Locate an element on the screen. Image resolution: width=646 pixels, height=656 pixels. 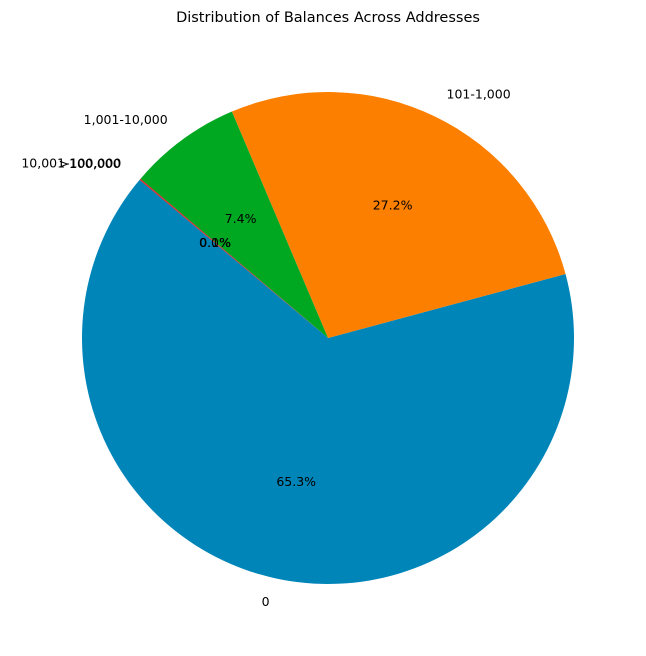
category-label-10-001-100-000: 10,001-100,000 is located at coordinates (71, 162).